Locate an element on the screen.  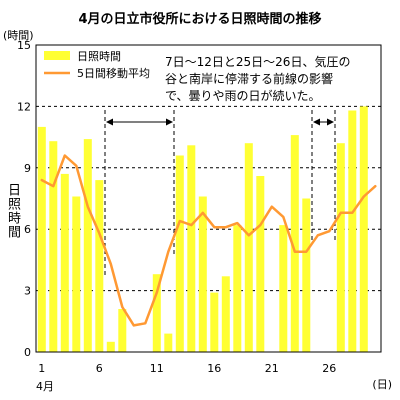
legend-label-sunshine: 日照時間 is located at coordinates (99, 56).